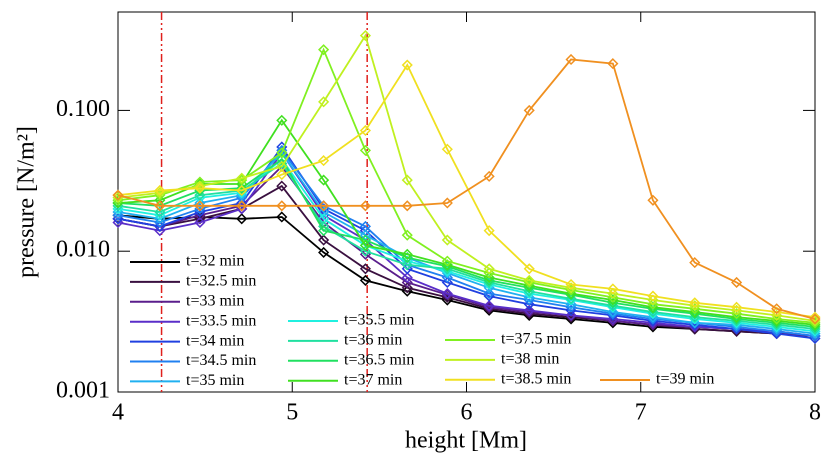  Describe the element at coordinates (221, 320) in the screenshot. I see `legend-label: t=33.5 min` at that location.